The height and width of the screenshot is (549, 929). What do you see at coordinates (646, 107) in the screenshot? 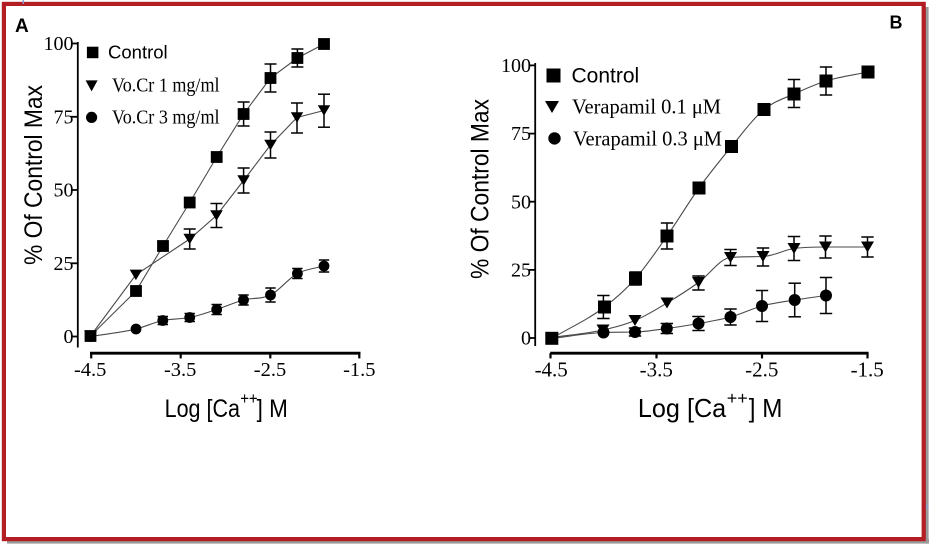
I see `svg-text: Verapamil 0.1 μM` at bounding box center [646, 107].